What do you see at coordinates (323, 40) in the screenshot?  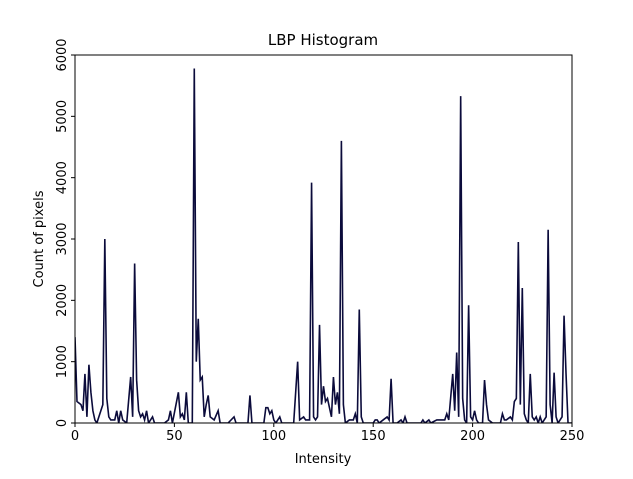 I see `chart-title: LBP Histogram` at bounding box center [323, 40].